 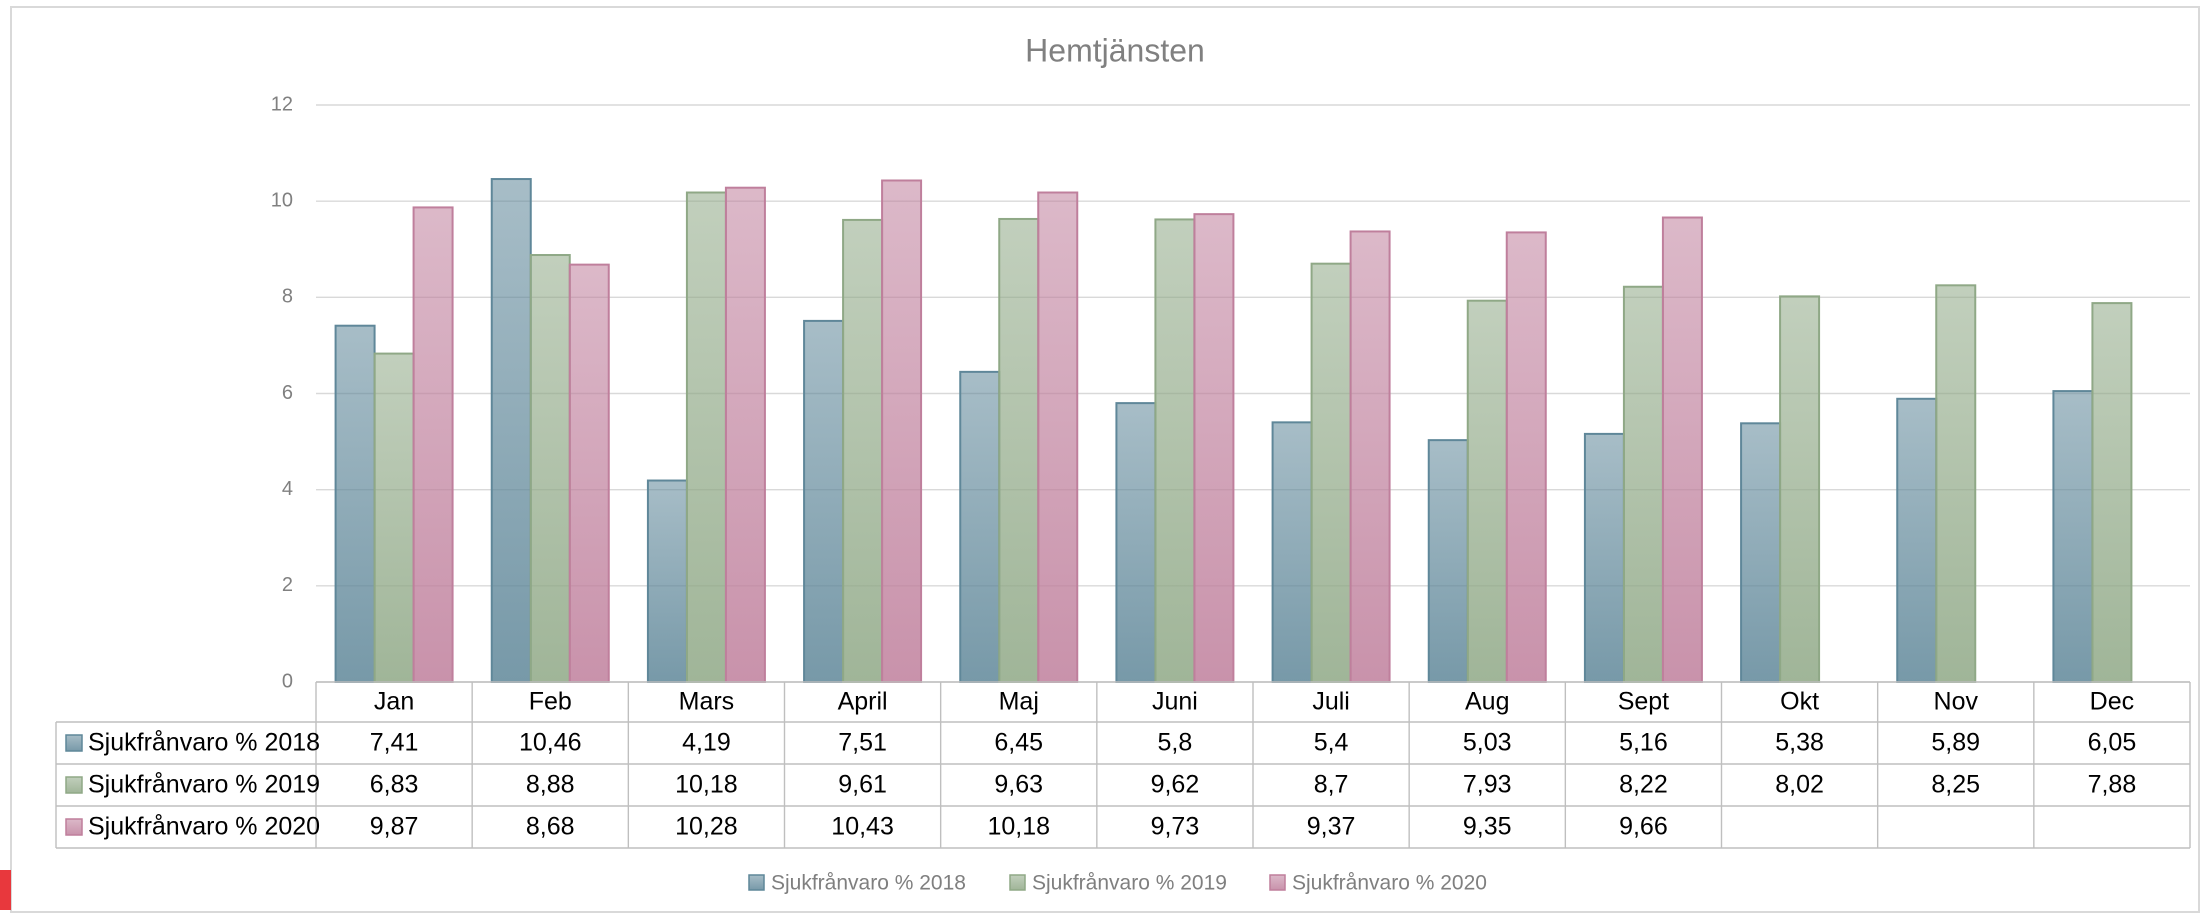 What do you see at coordinates (1018, 743) in the screenshot?
I see `table-value: 6,45` at bounding box center [1018, 743].